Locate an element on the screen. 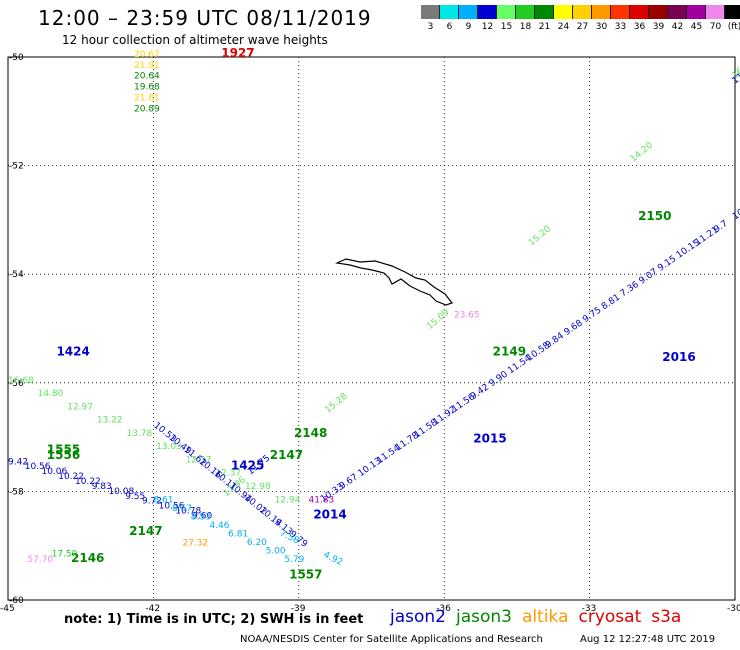 This screenshot has width=740, height=650. swh-value: 9.55 is located at coordinates (135, 497).